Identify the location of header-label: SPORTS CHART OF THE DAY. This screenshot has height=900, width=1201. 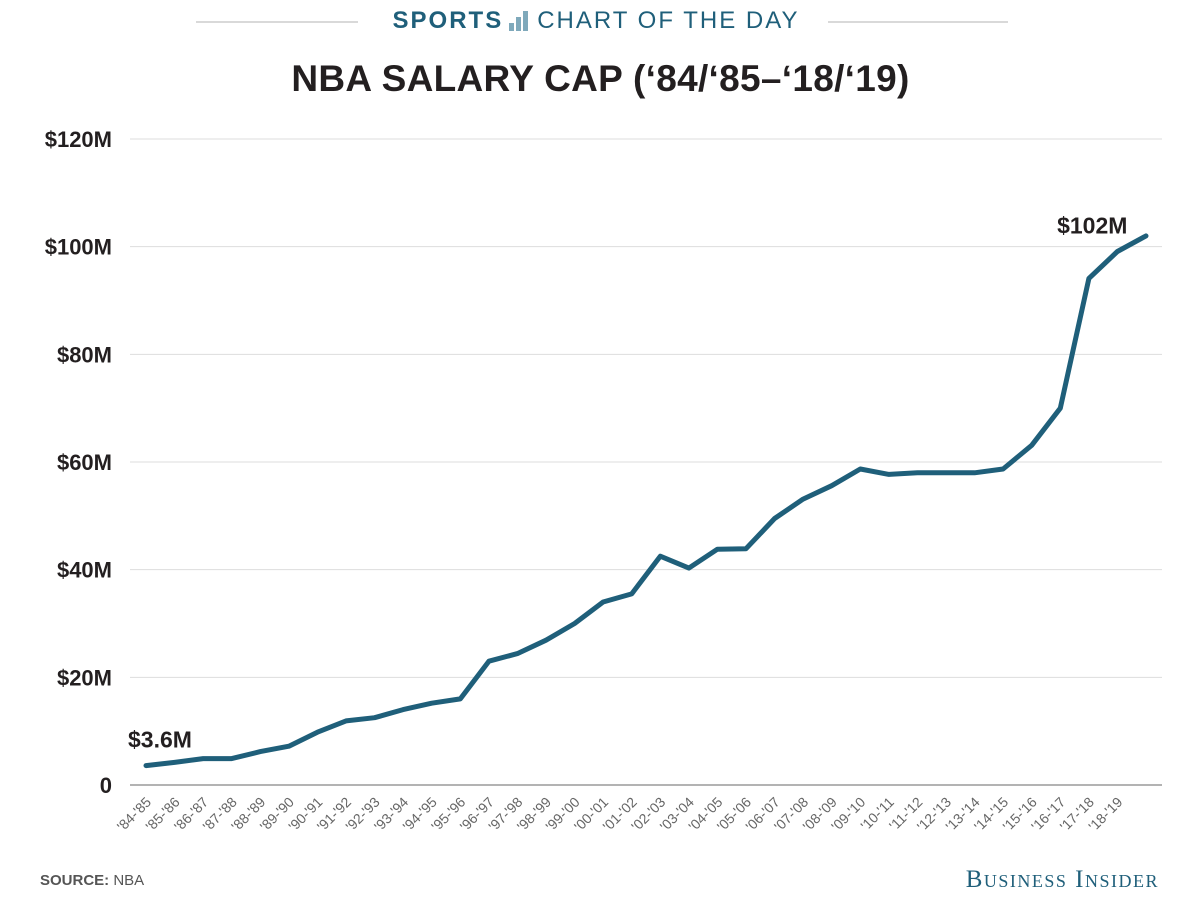
(596, 21).